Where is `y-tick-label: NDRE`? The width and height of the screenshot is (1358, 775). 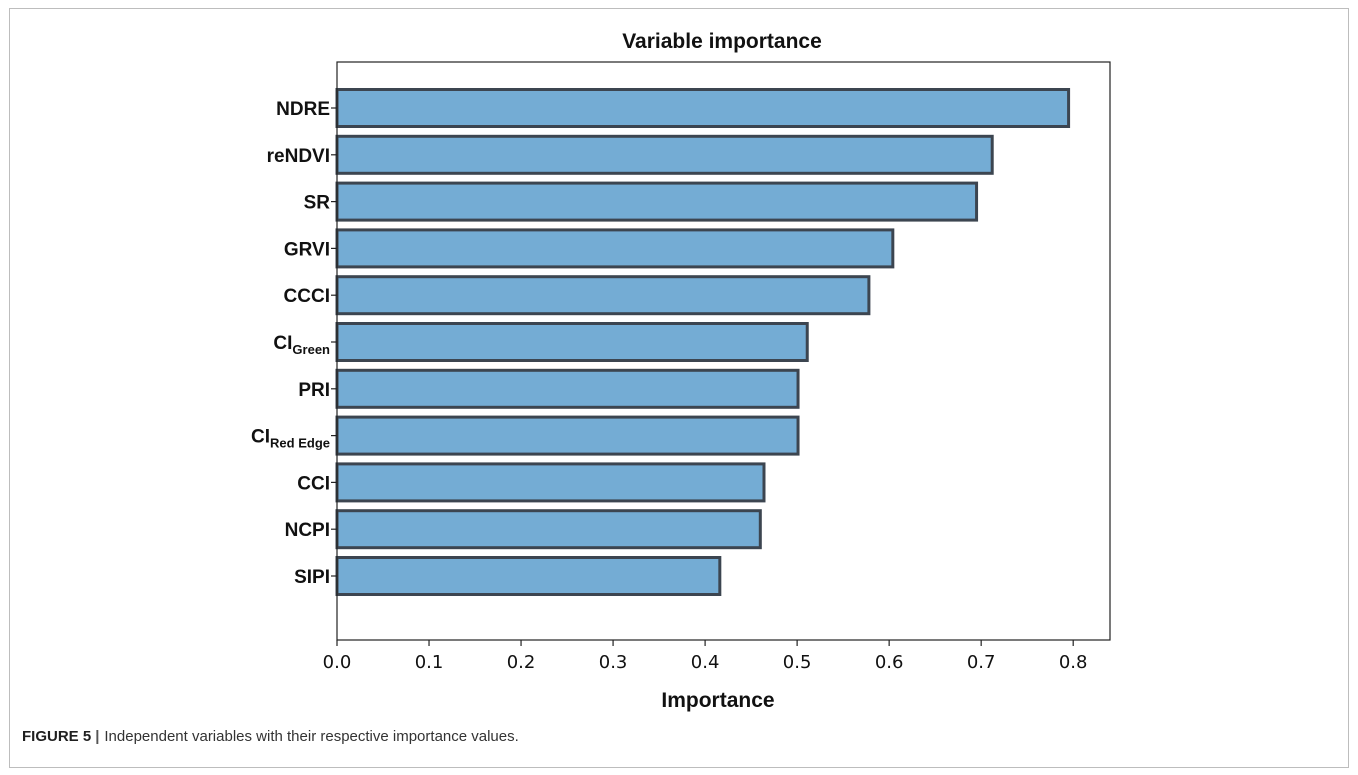 y-tick-label: NDRE is located at coordinates (303, 109).